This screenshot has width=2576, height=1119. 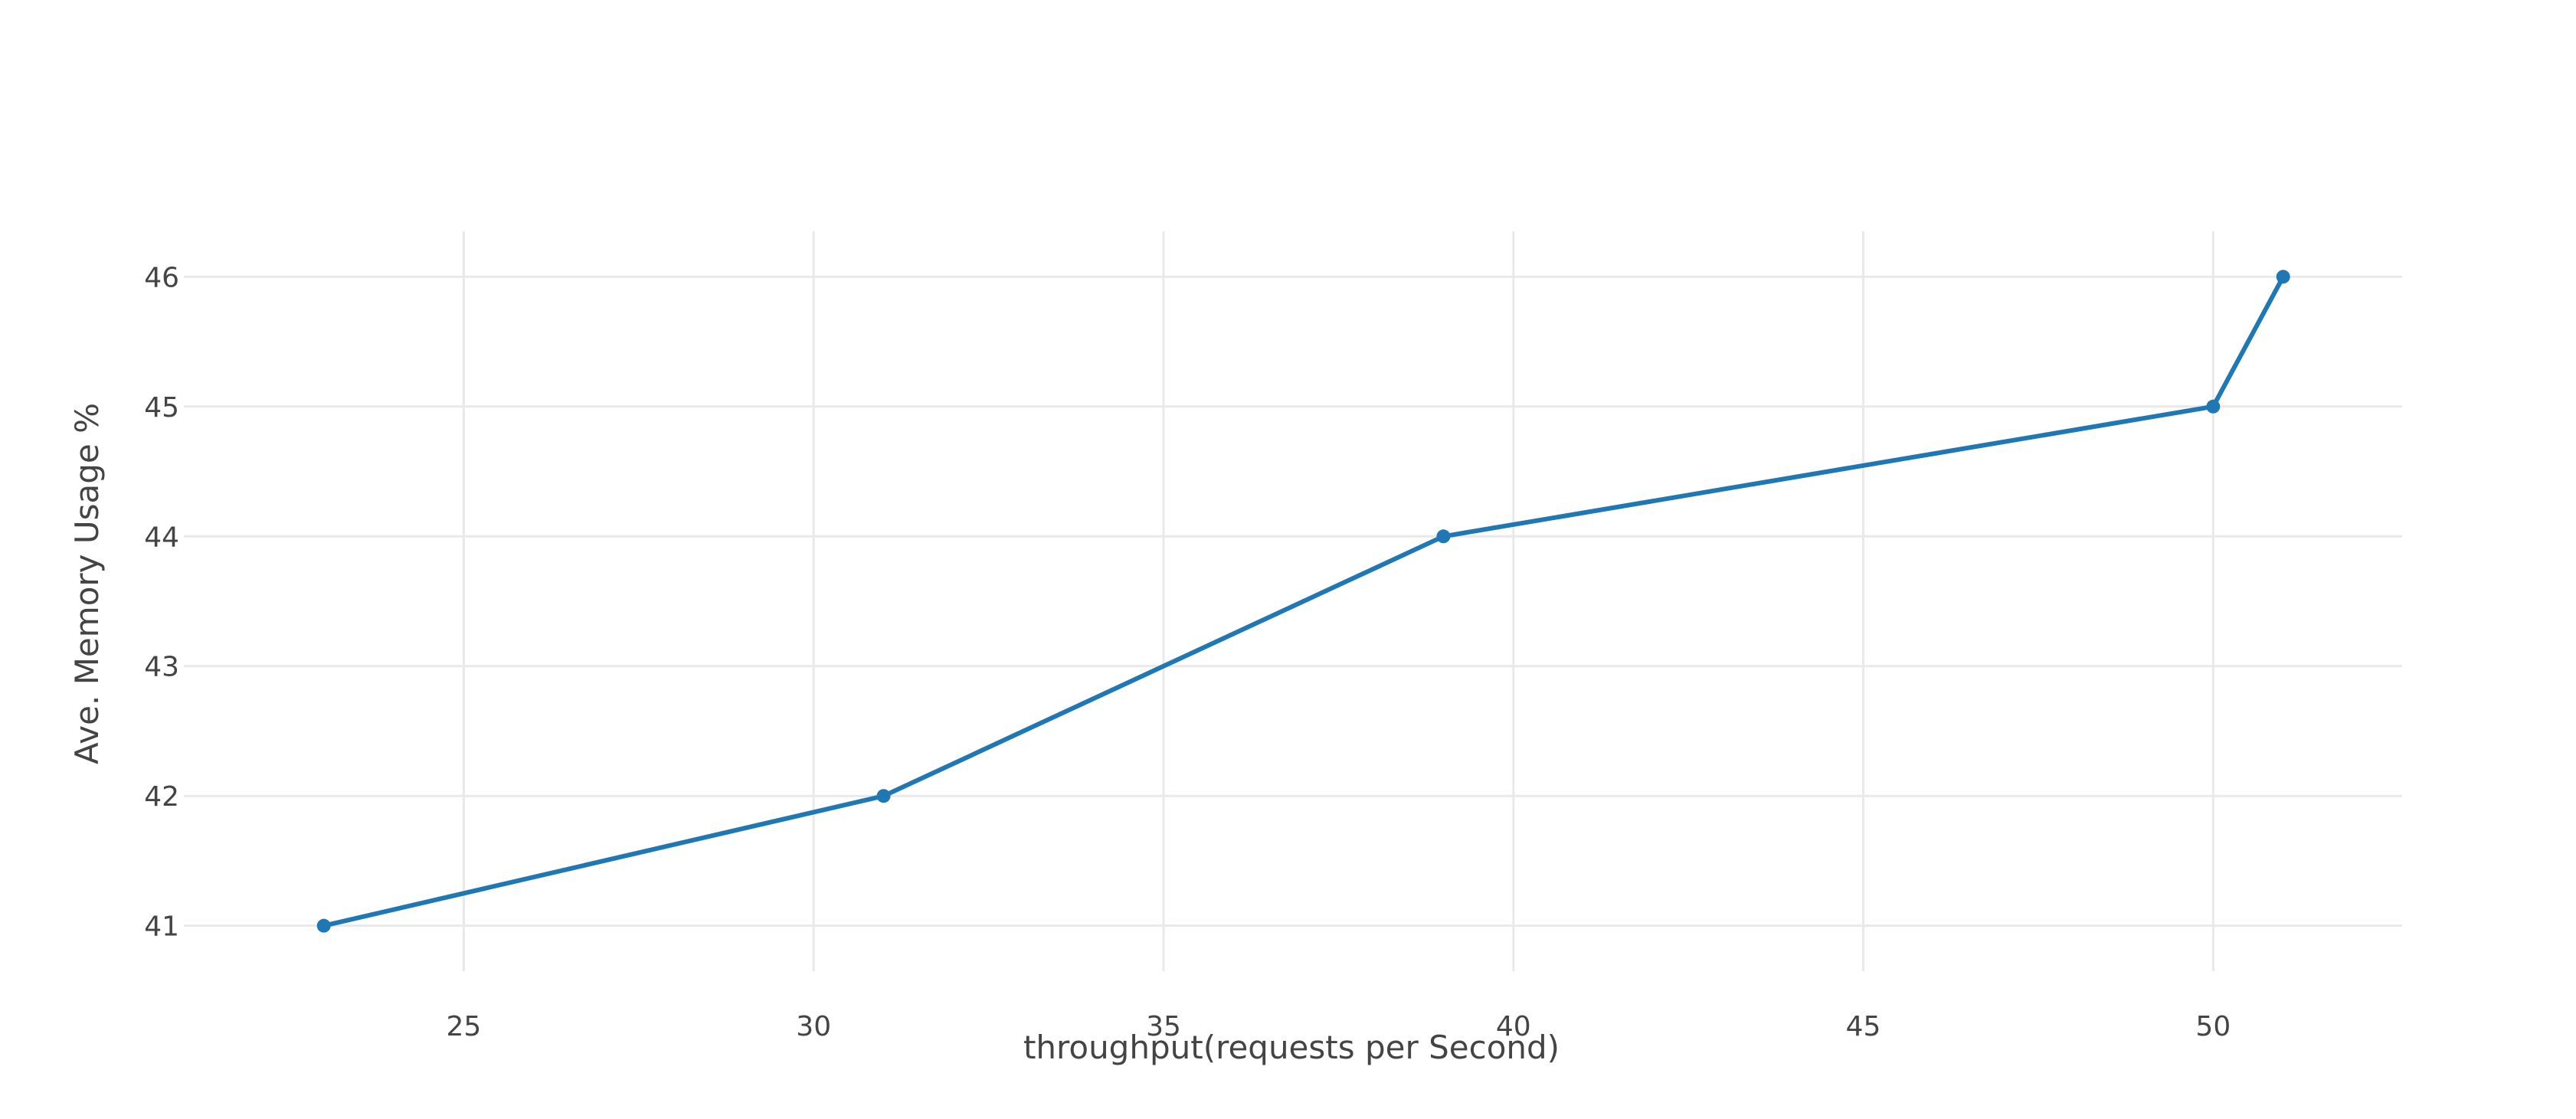 I want to click on x-tick-label: 45, so click(x=1863, y=1026).